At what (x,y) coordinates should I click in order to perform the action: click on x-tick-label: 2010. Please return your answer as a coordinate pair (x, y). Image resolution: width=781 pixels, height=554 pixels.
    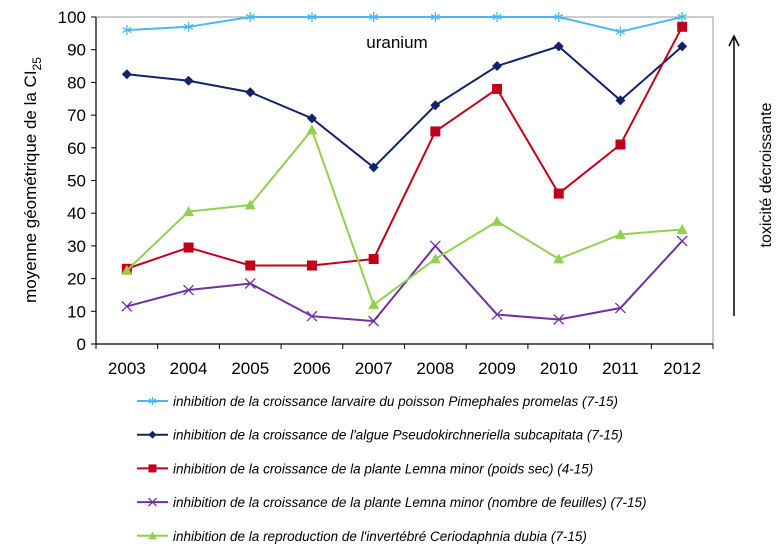
    Looking at the image, I should click on (559, 368).